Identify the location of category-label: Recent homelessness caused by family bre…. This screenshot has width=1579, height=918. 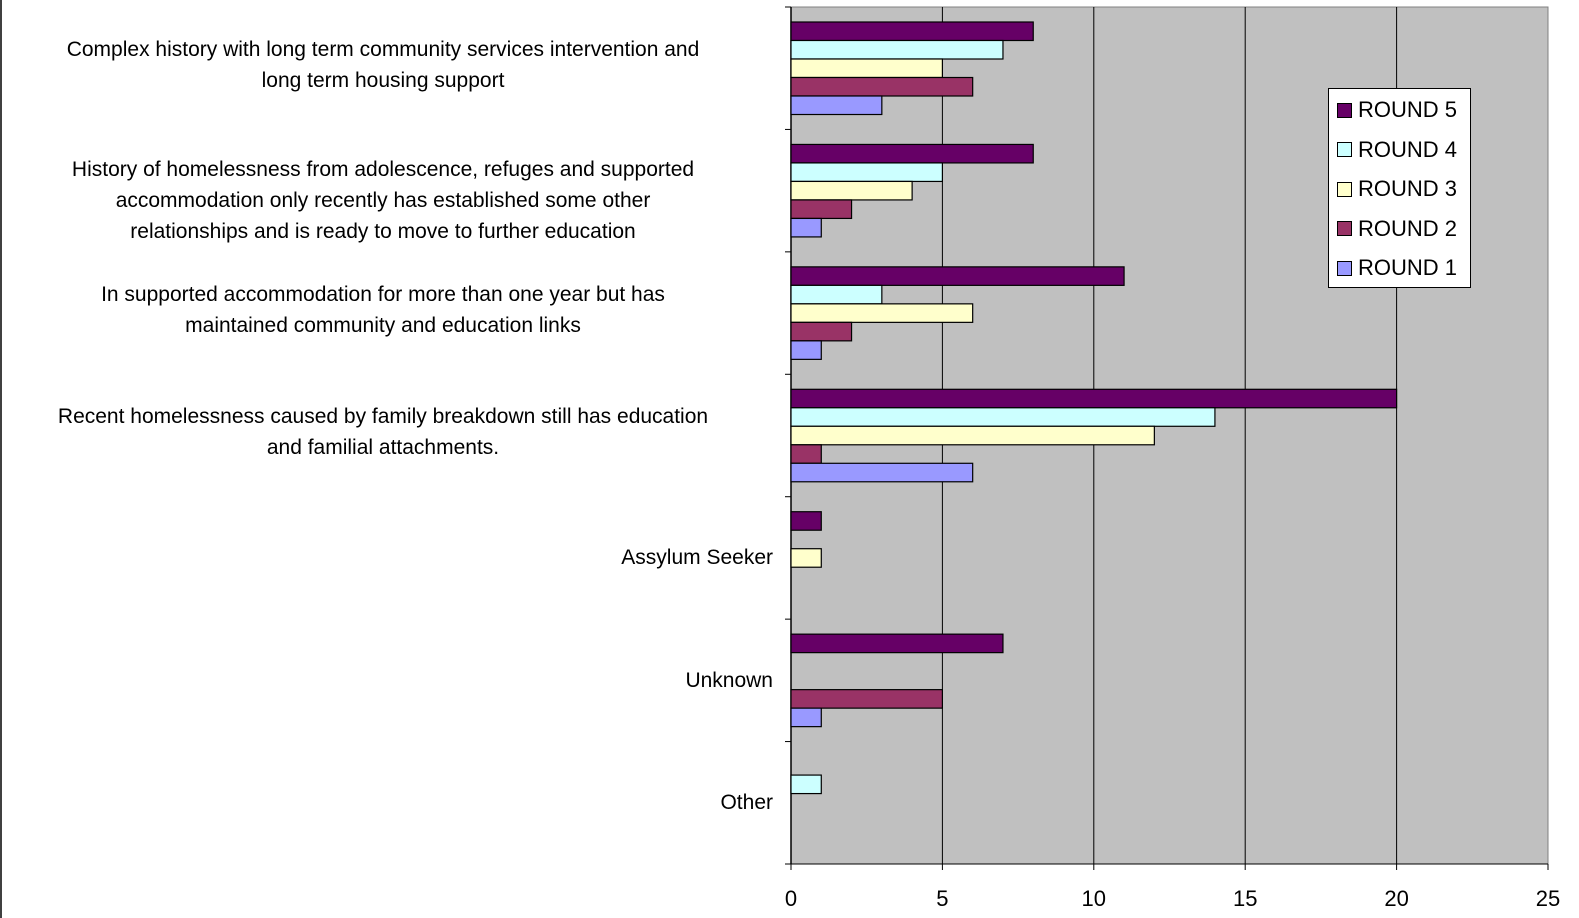
(386, 432).